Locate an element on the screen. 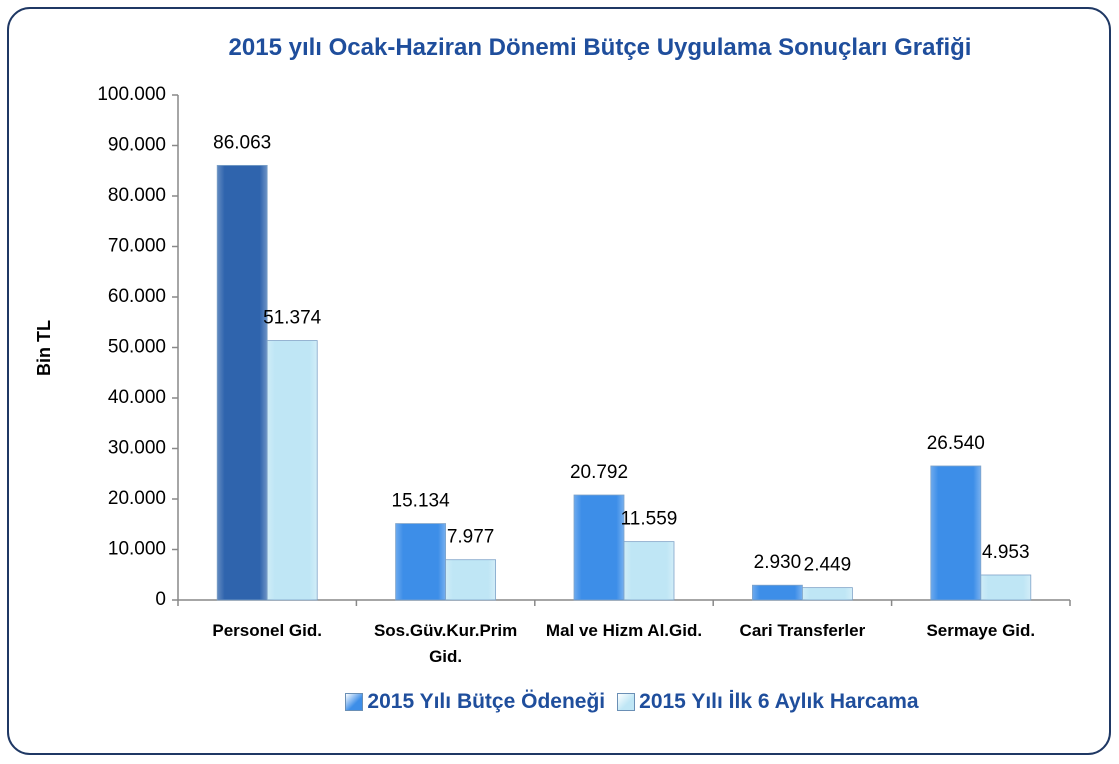 The image size is (1119, 764). data-label: 11.559 is located at coordinates (649, 519).